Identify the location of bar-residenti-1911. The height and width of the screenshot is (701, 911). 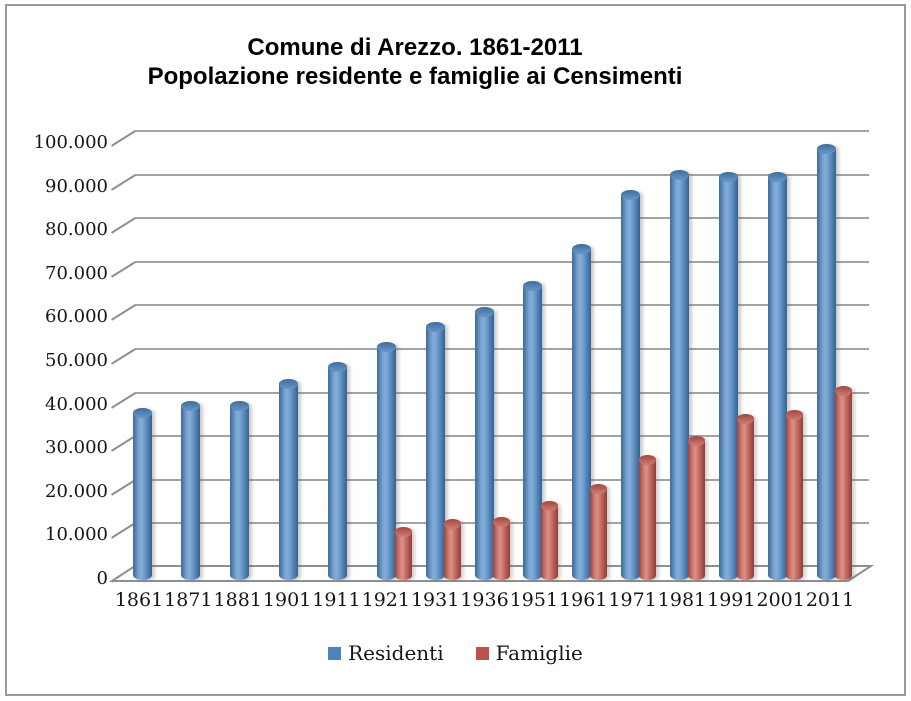
(337, 470).